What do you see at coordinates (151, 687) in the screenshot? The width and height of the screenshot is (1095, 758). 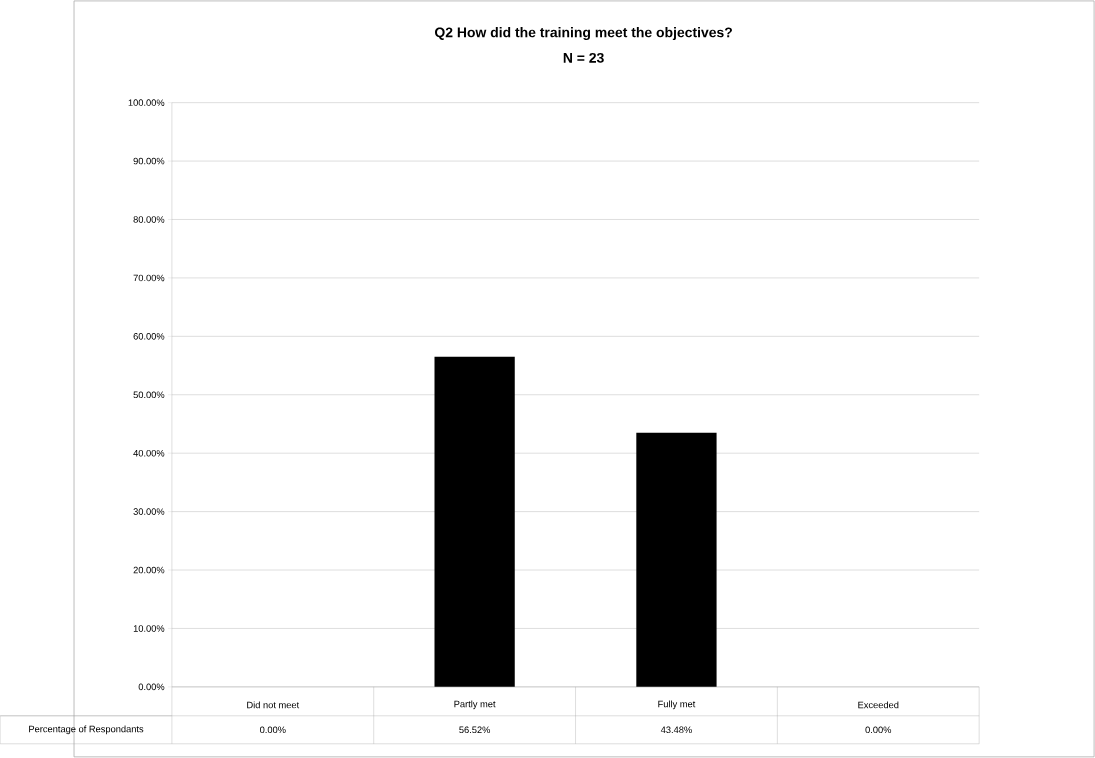 I see `y-tick-label: 0.00%` at bounding box center [151, 687].